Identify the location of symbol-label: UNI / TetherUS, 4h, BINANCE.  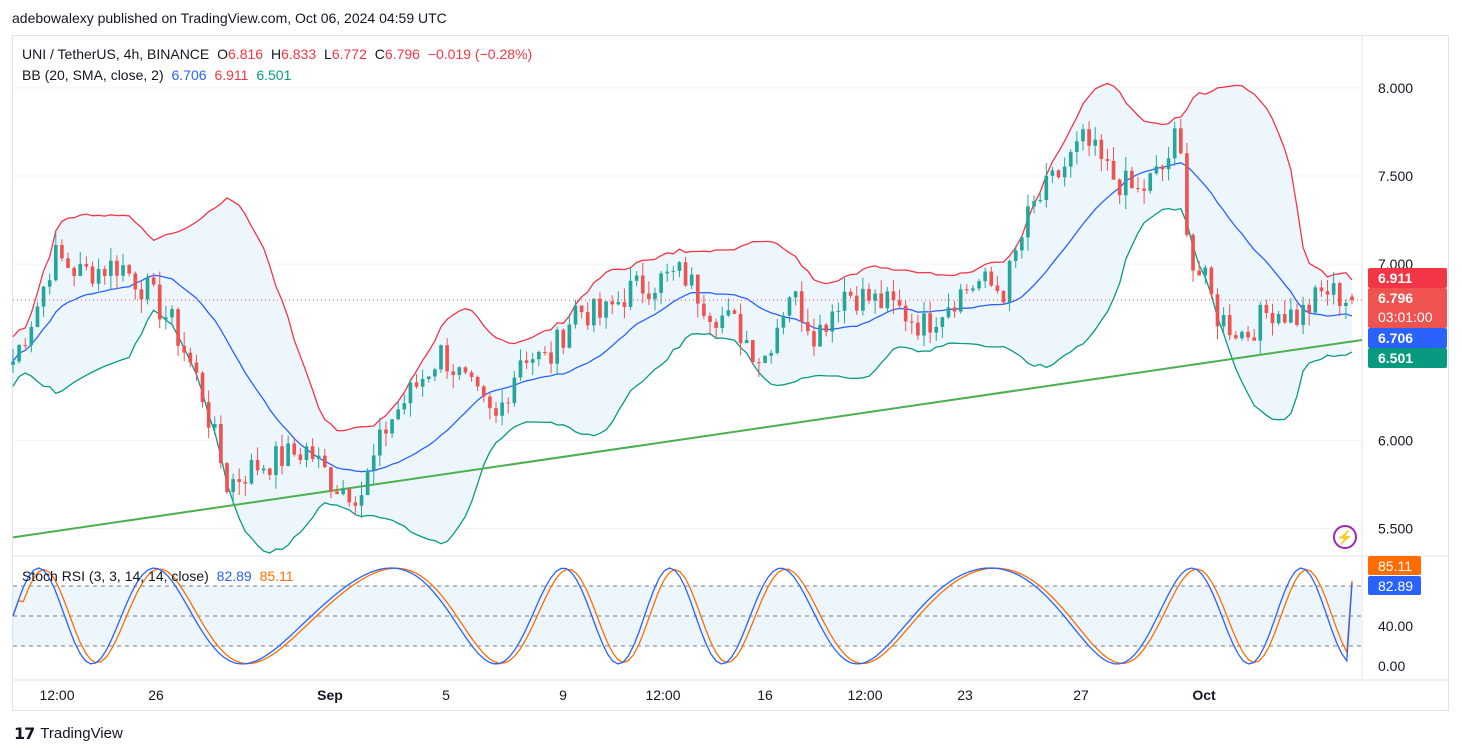
(116, 54).